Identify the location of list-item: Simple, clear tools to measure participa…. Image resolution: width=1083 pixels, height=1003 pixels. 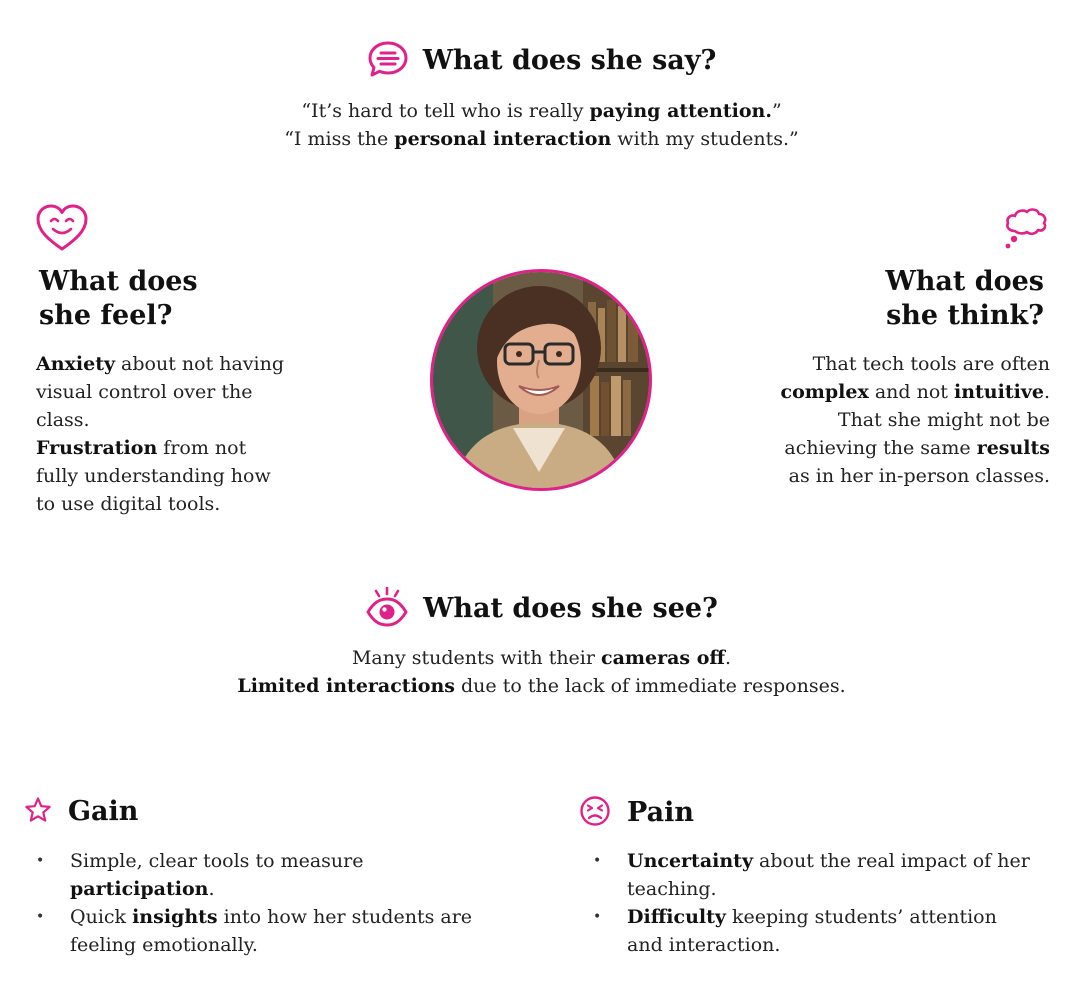
(271, 875).